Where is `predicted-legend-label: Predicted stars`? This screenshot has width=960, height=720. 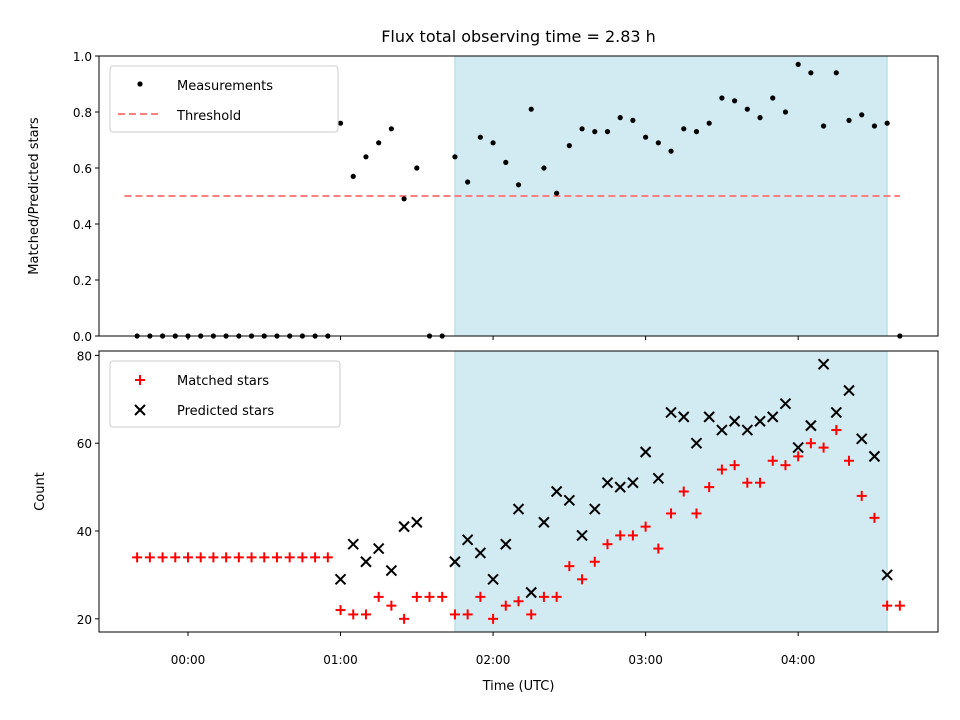 predicted-legend-label: Predicted stars is located at coordinates (225, 411).